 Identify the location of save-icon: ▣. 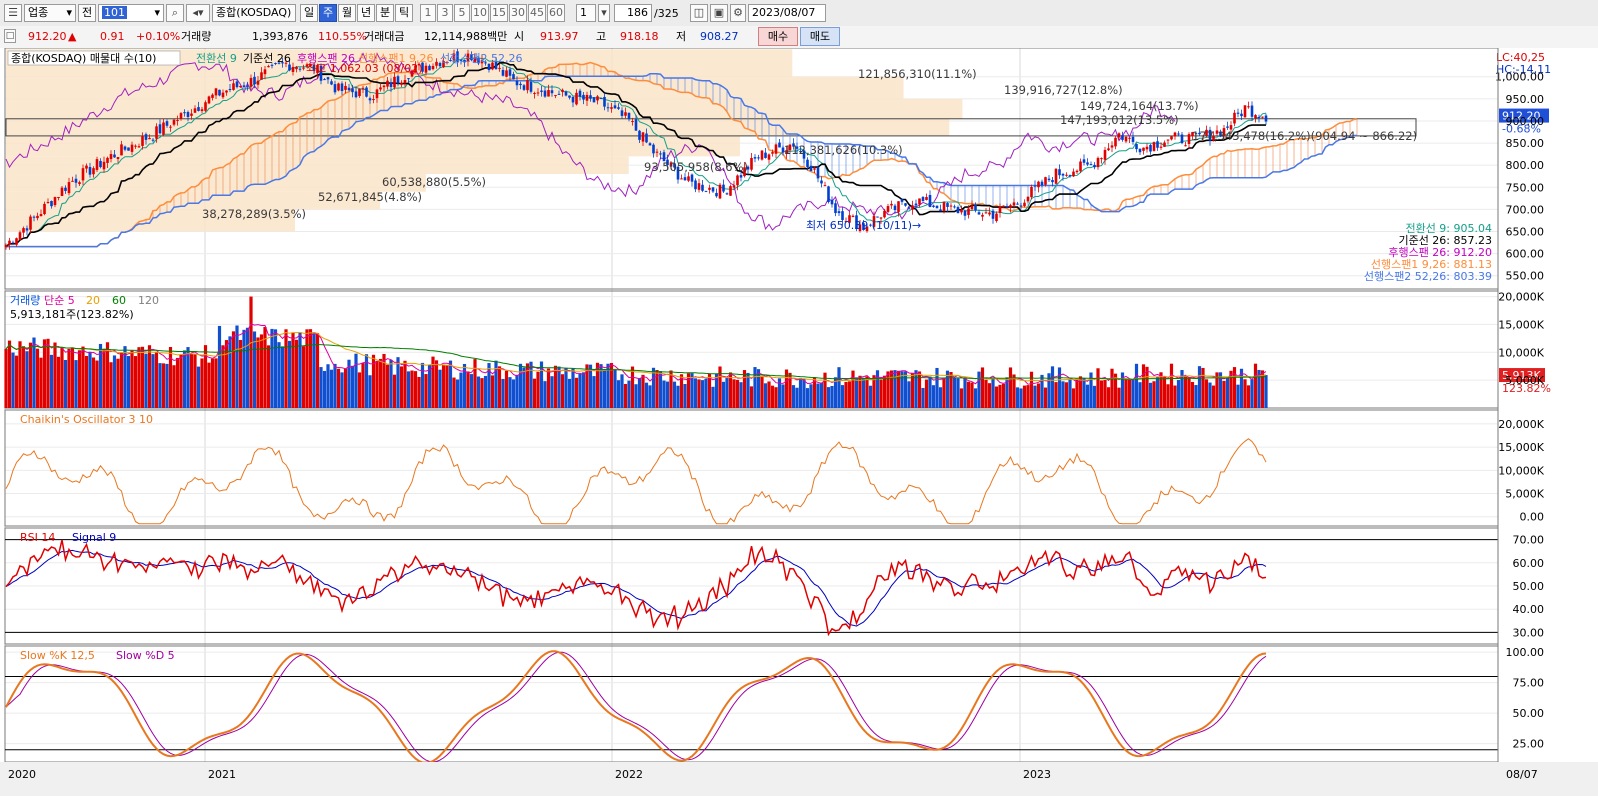
(719, 13).